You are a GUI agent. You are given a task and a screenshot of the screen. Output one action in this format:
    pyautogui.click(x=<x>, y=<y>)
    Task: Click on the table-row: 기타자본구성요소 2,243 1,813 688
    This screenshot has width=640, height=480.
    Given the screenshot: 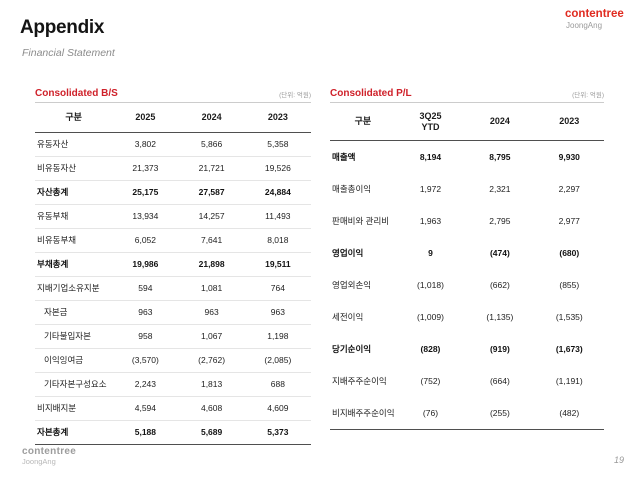 What is the action you would take?
    pyautogui.click(x=173, y=384)
    